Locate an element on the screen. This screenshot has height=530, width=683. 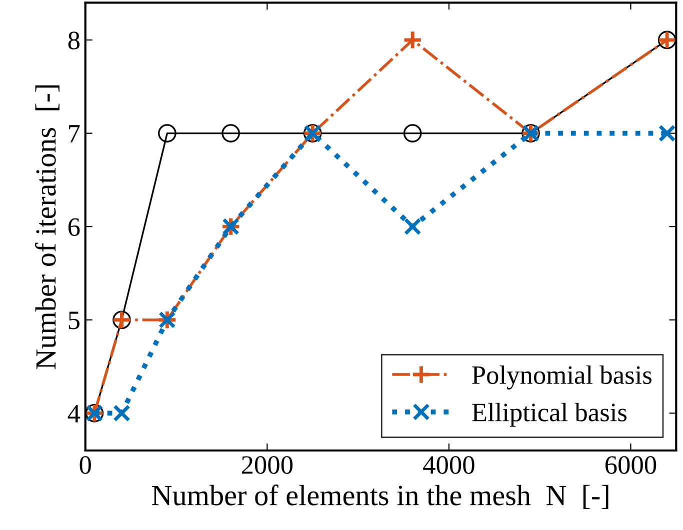
legend-label: Polynomial basis is located at coordinates (562, 377).